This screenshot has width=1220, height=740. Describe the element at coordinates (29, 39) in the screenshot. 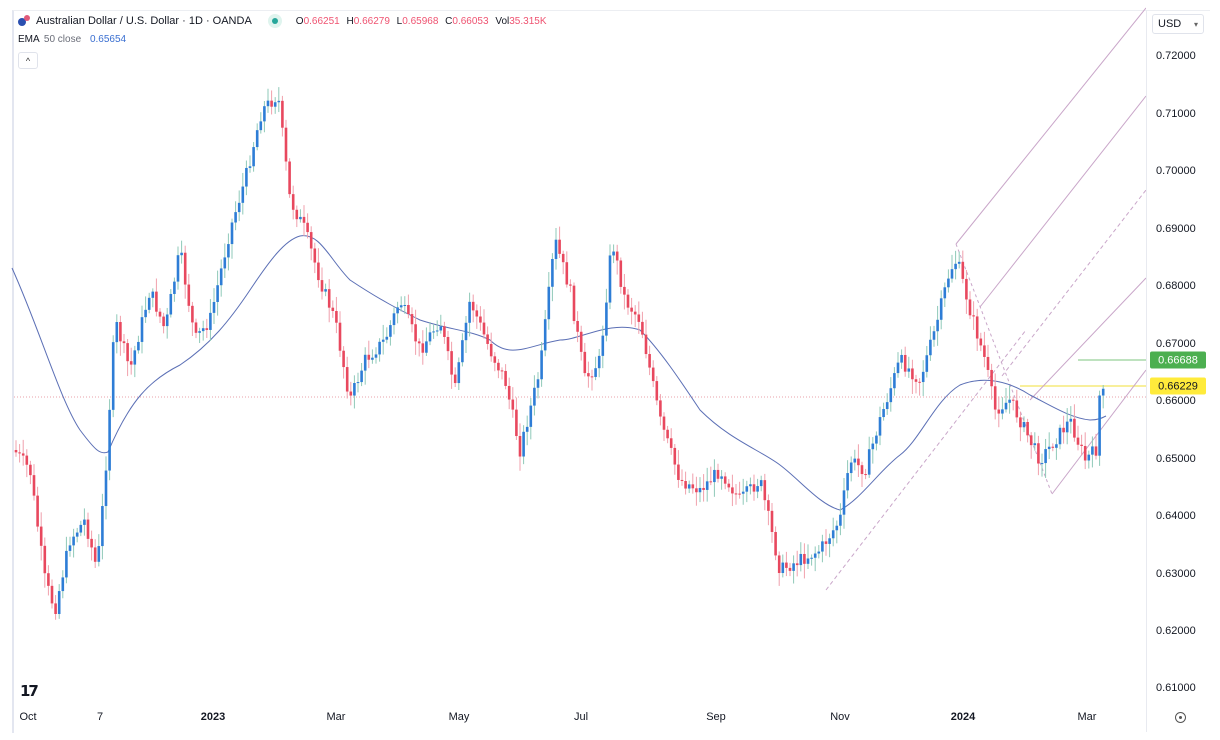

I see `indicator-name: EMA` at that location.